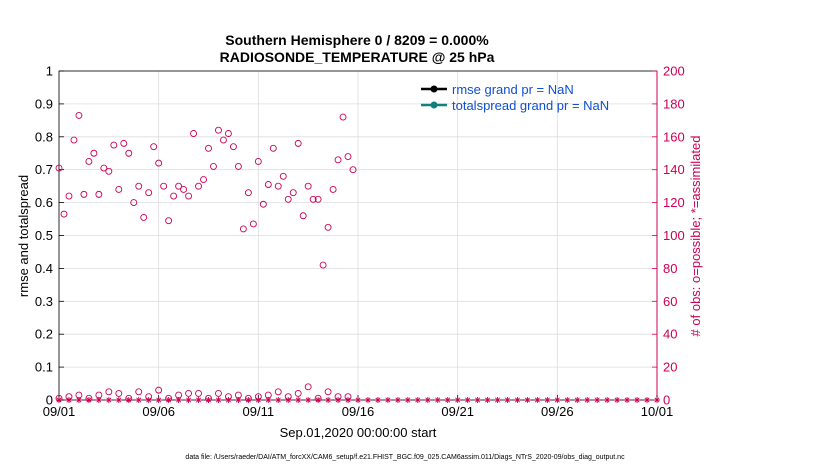 The image size is (830, 470). Describe the element at coordinates (674, 202) in the screenshot. I see `right-y-tick-label: 120` at that location.